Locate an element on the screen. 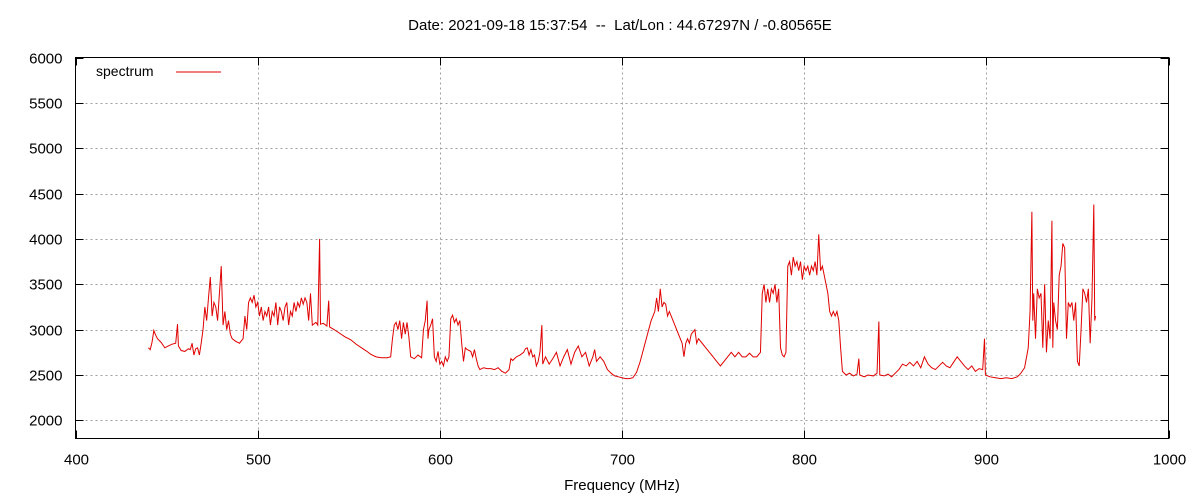 This screenshot has width=1200, height=500. y-tick-label: 3000 is located at coordinates (45, 331).